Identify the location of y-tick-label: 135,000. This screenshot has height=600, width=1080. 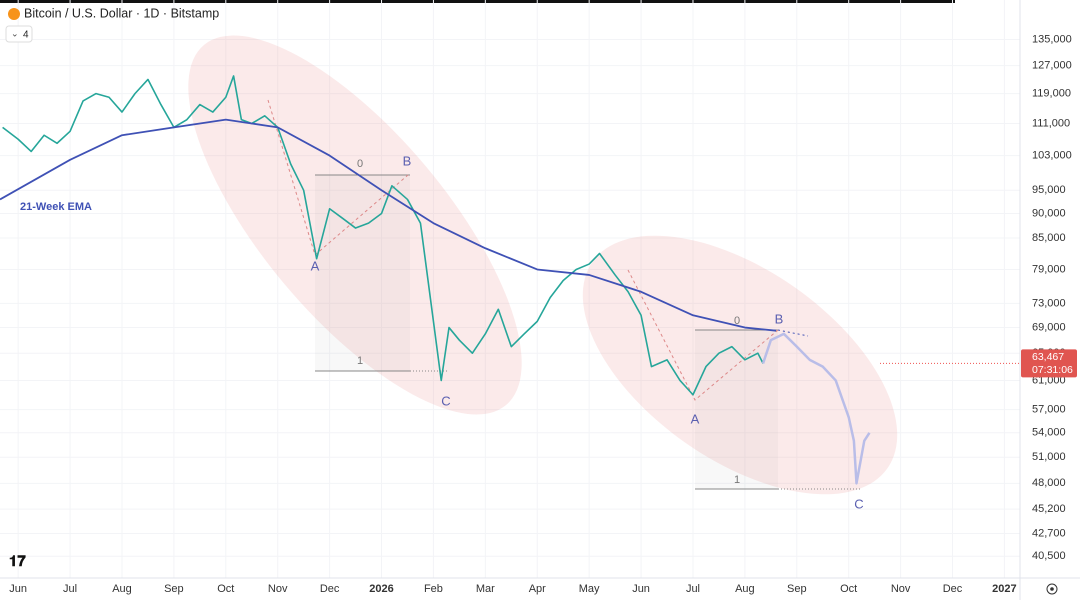
(1052, 39).